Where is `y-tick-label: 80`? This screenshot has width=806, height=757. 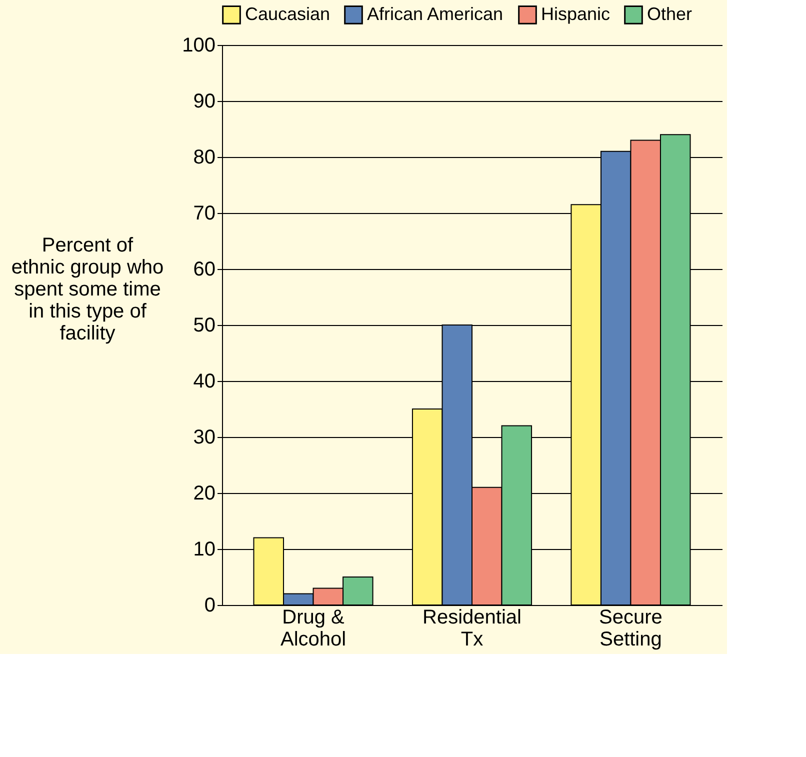
y-tick-label: 80 is located at coordinates (204, 157).